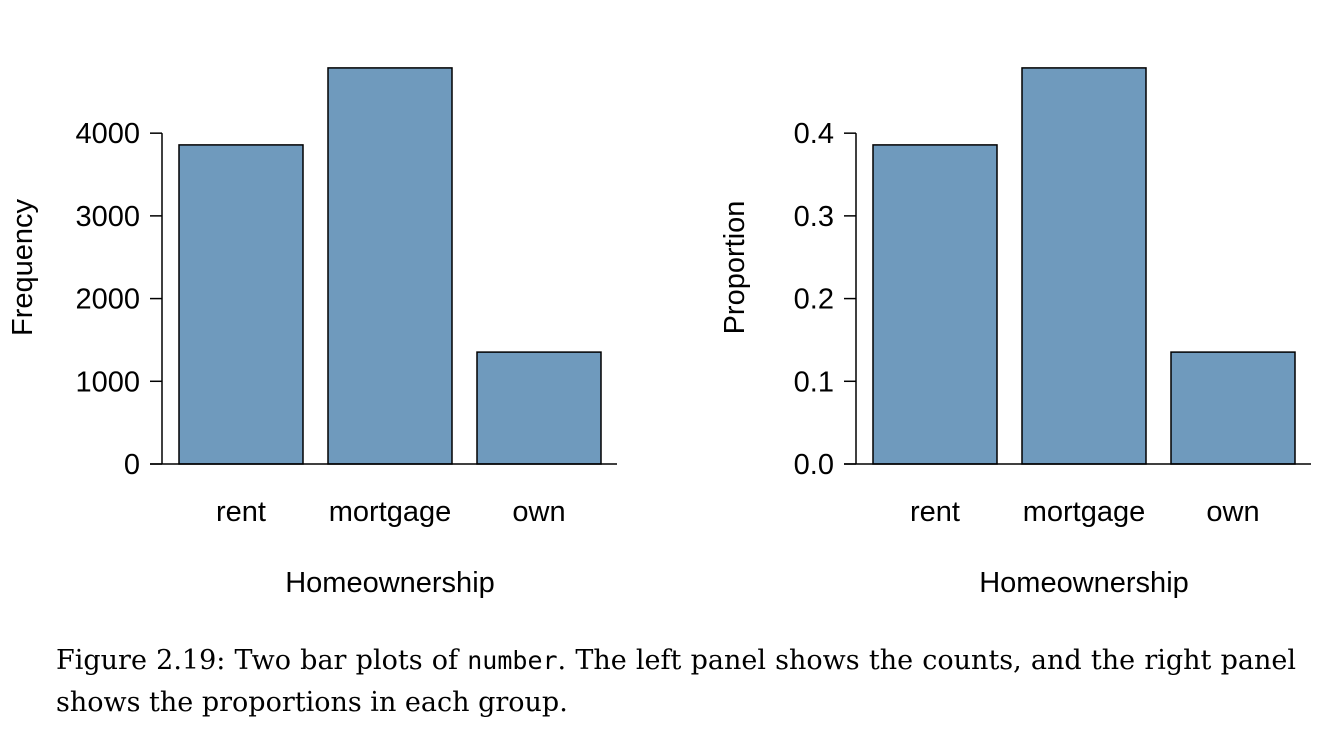 The image size is (1337, 738). What do you see at coordinates (107, 217) in the screenshot?
I see `y-tick-label: 3000` at bounding box center [107, 217].